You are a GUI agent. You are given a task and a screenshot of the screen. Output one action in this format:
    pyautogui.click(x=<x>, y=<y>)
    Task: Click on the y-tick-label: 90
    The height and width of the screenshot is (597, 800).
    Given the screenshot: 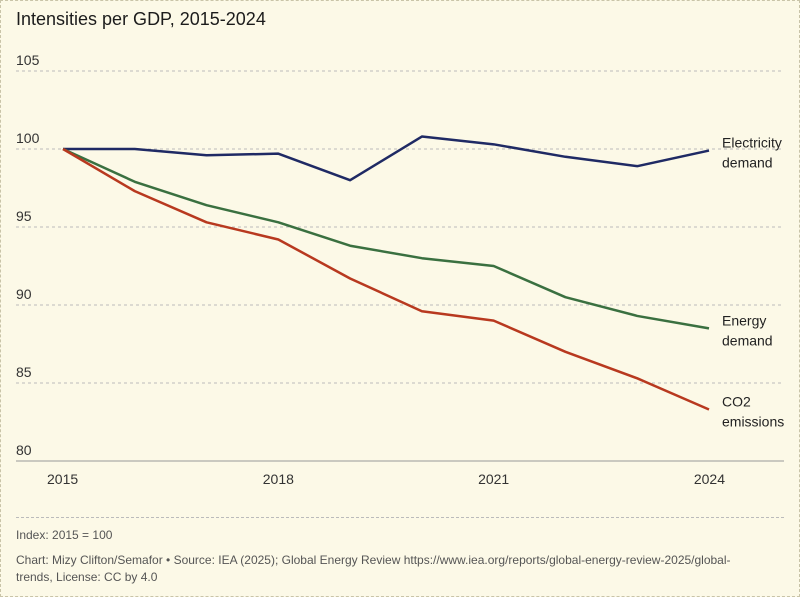 What is the action you would take?
    pyautogui.click(x=24, y=294)
    